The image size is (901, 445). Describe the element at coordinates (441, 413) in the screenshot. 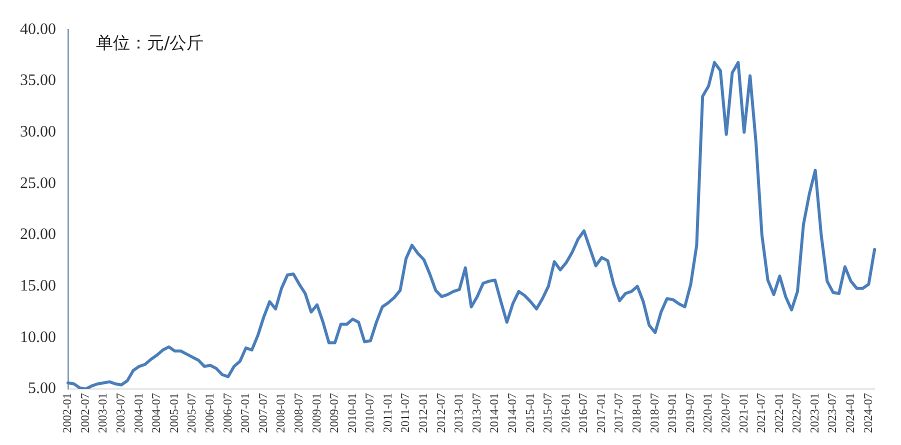

I see `x-tick-label: 2012-07` at that location.